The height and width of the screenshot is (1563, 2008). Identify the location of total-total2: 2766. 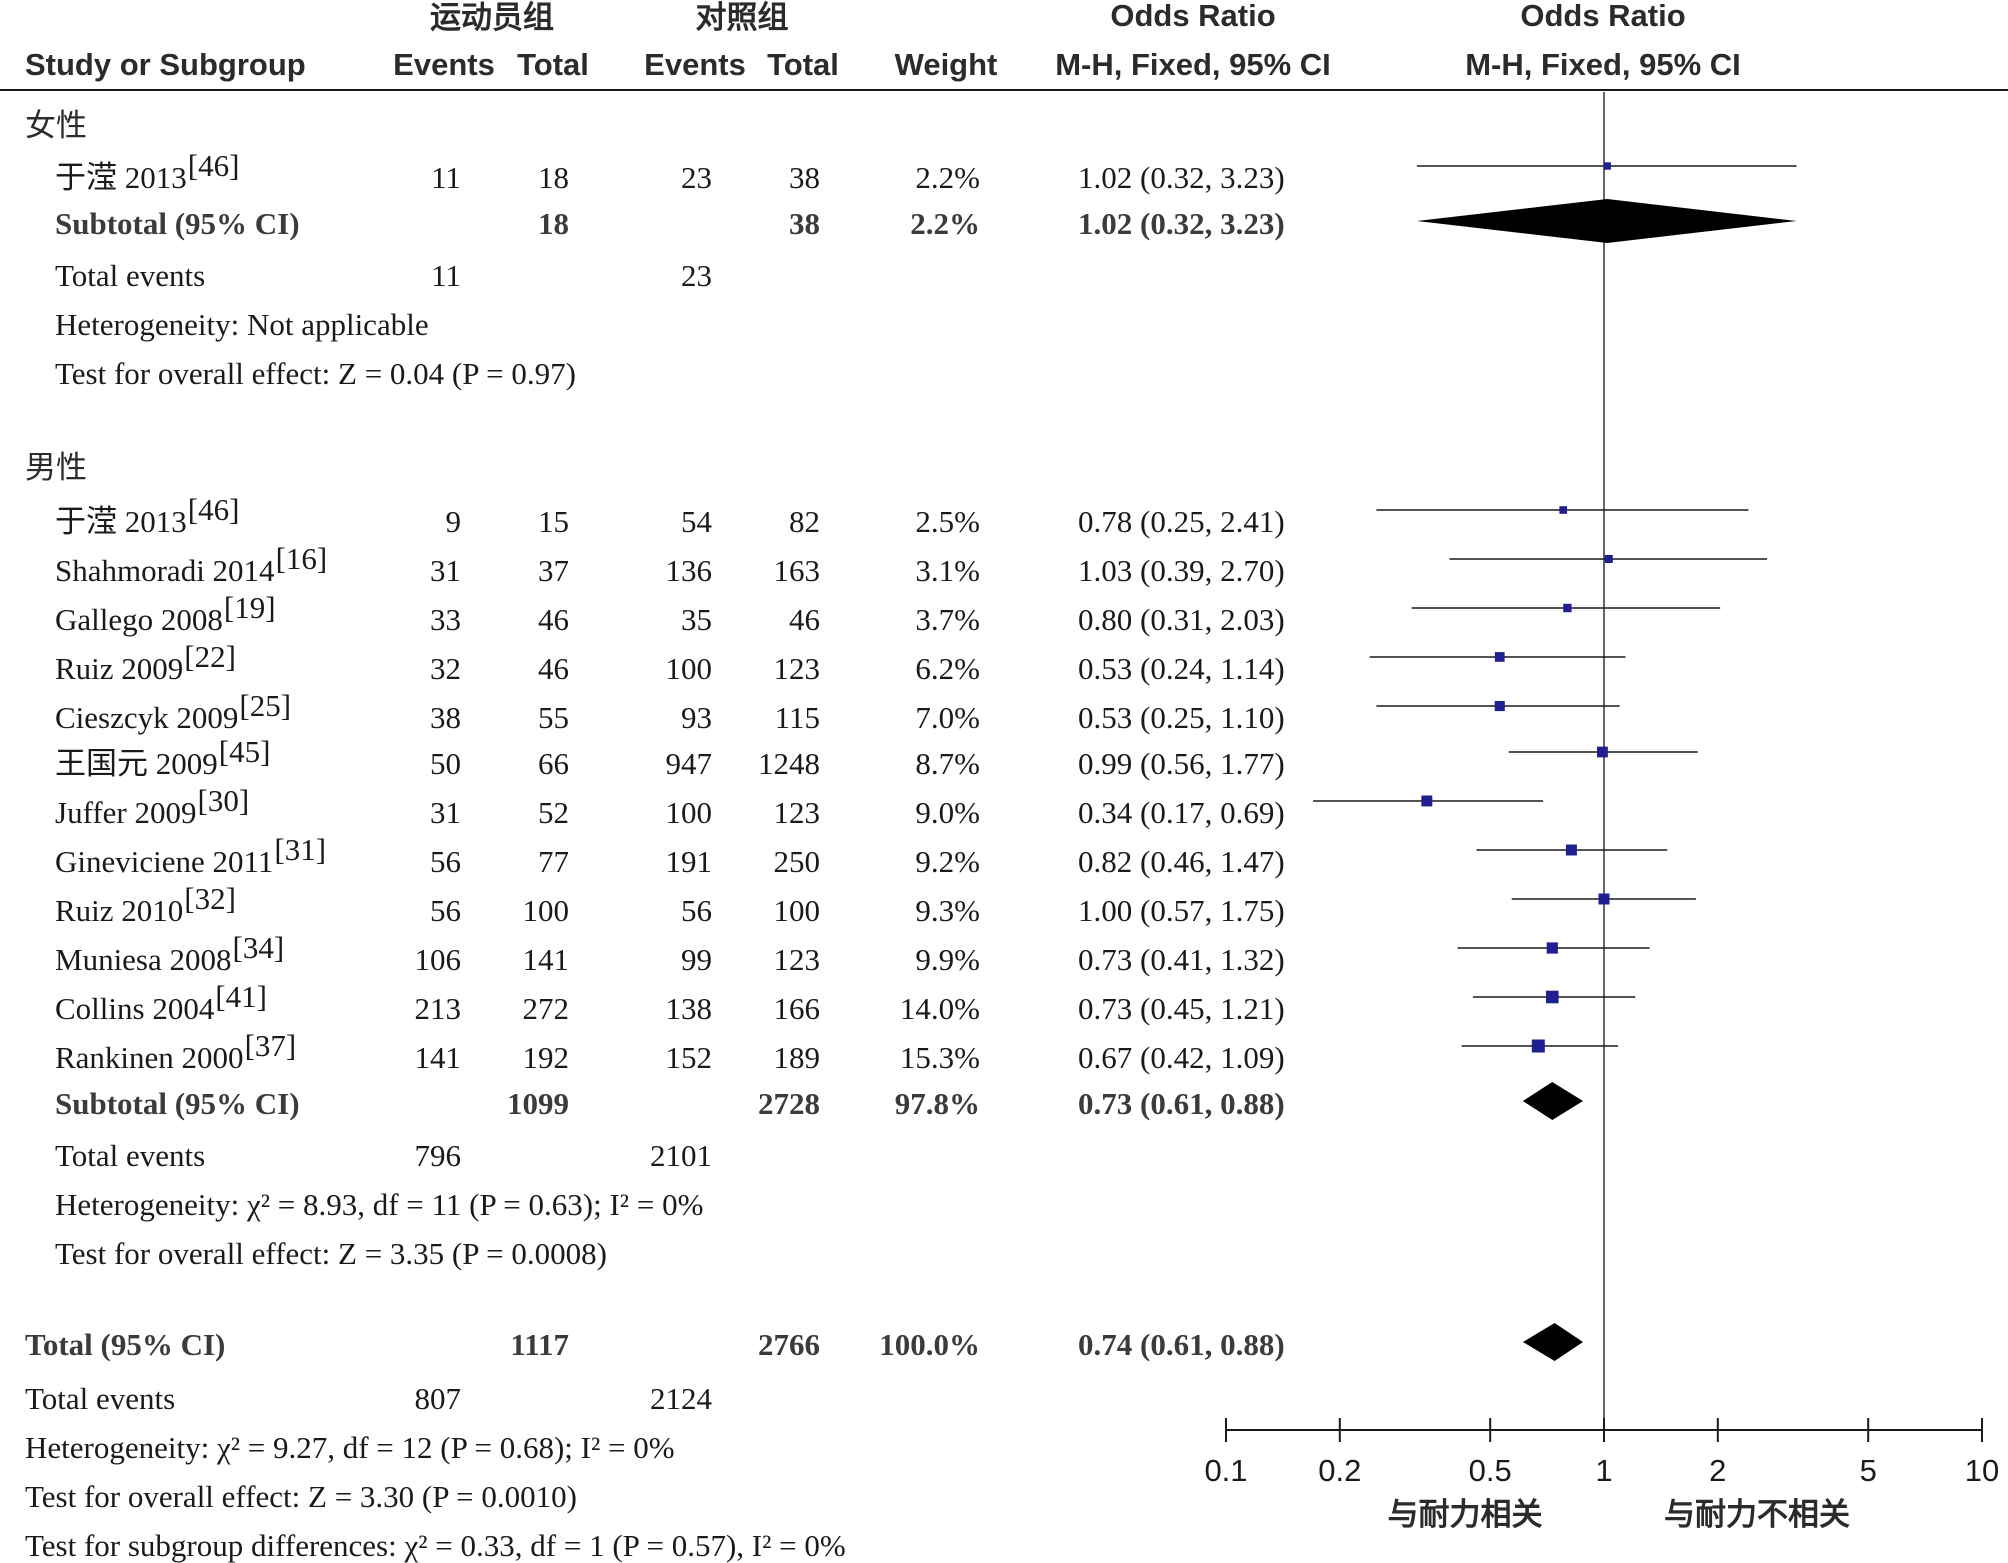
(789, 1344).